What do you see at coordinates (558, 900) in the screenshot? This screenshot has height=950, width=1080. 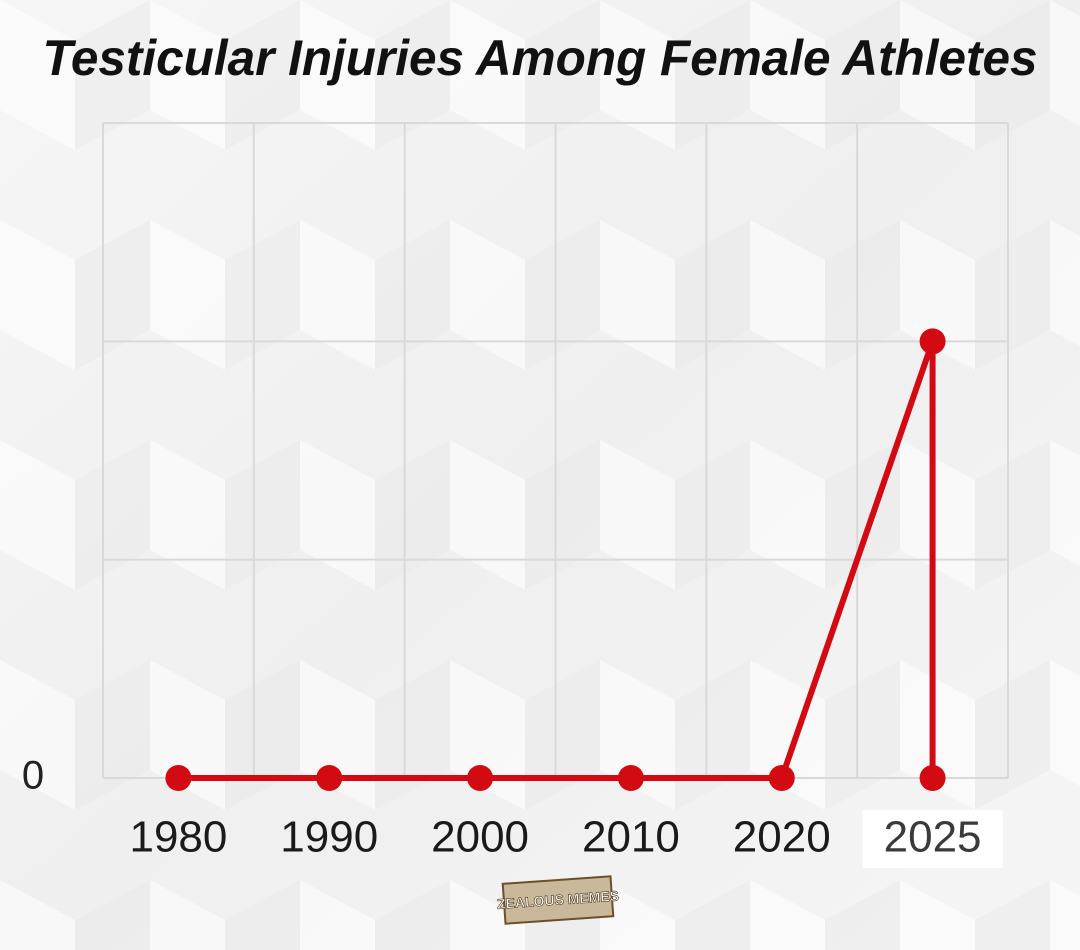 I see `watermark-box` at bounding box center [558, 900].